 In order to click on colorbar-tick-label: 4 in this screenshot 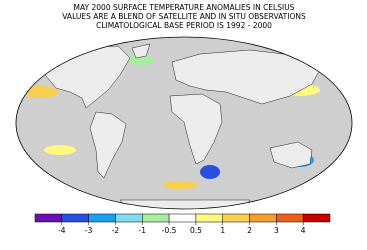, I will do `click(303, 230)`.